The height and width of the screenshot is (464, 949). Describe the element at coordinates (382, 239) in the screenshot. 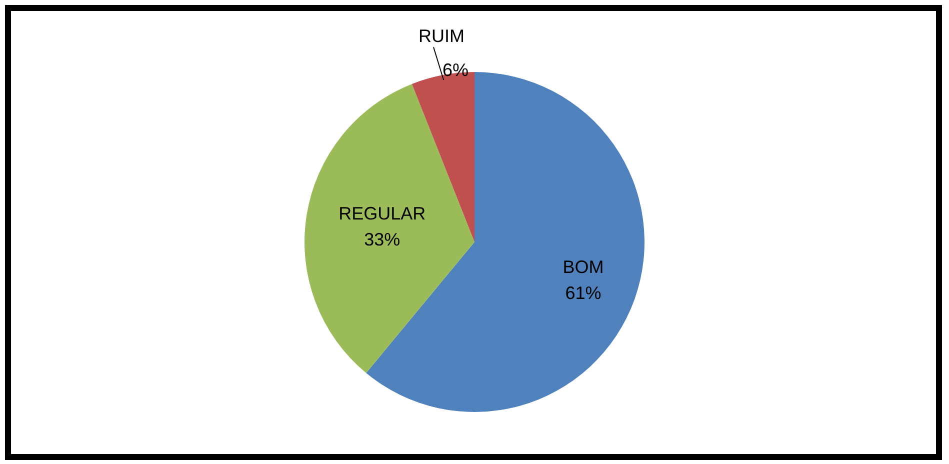

I see `data-label: 33%` at that location.